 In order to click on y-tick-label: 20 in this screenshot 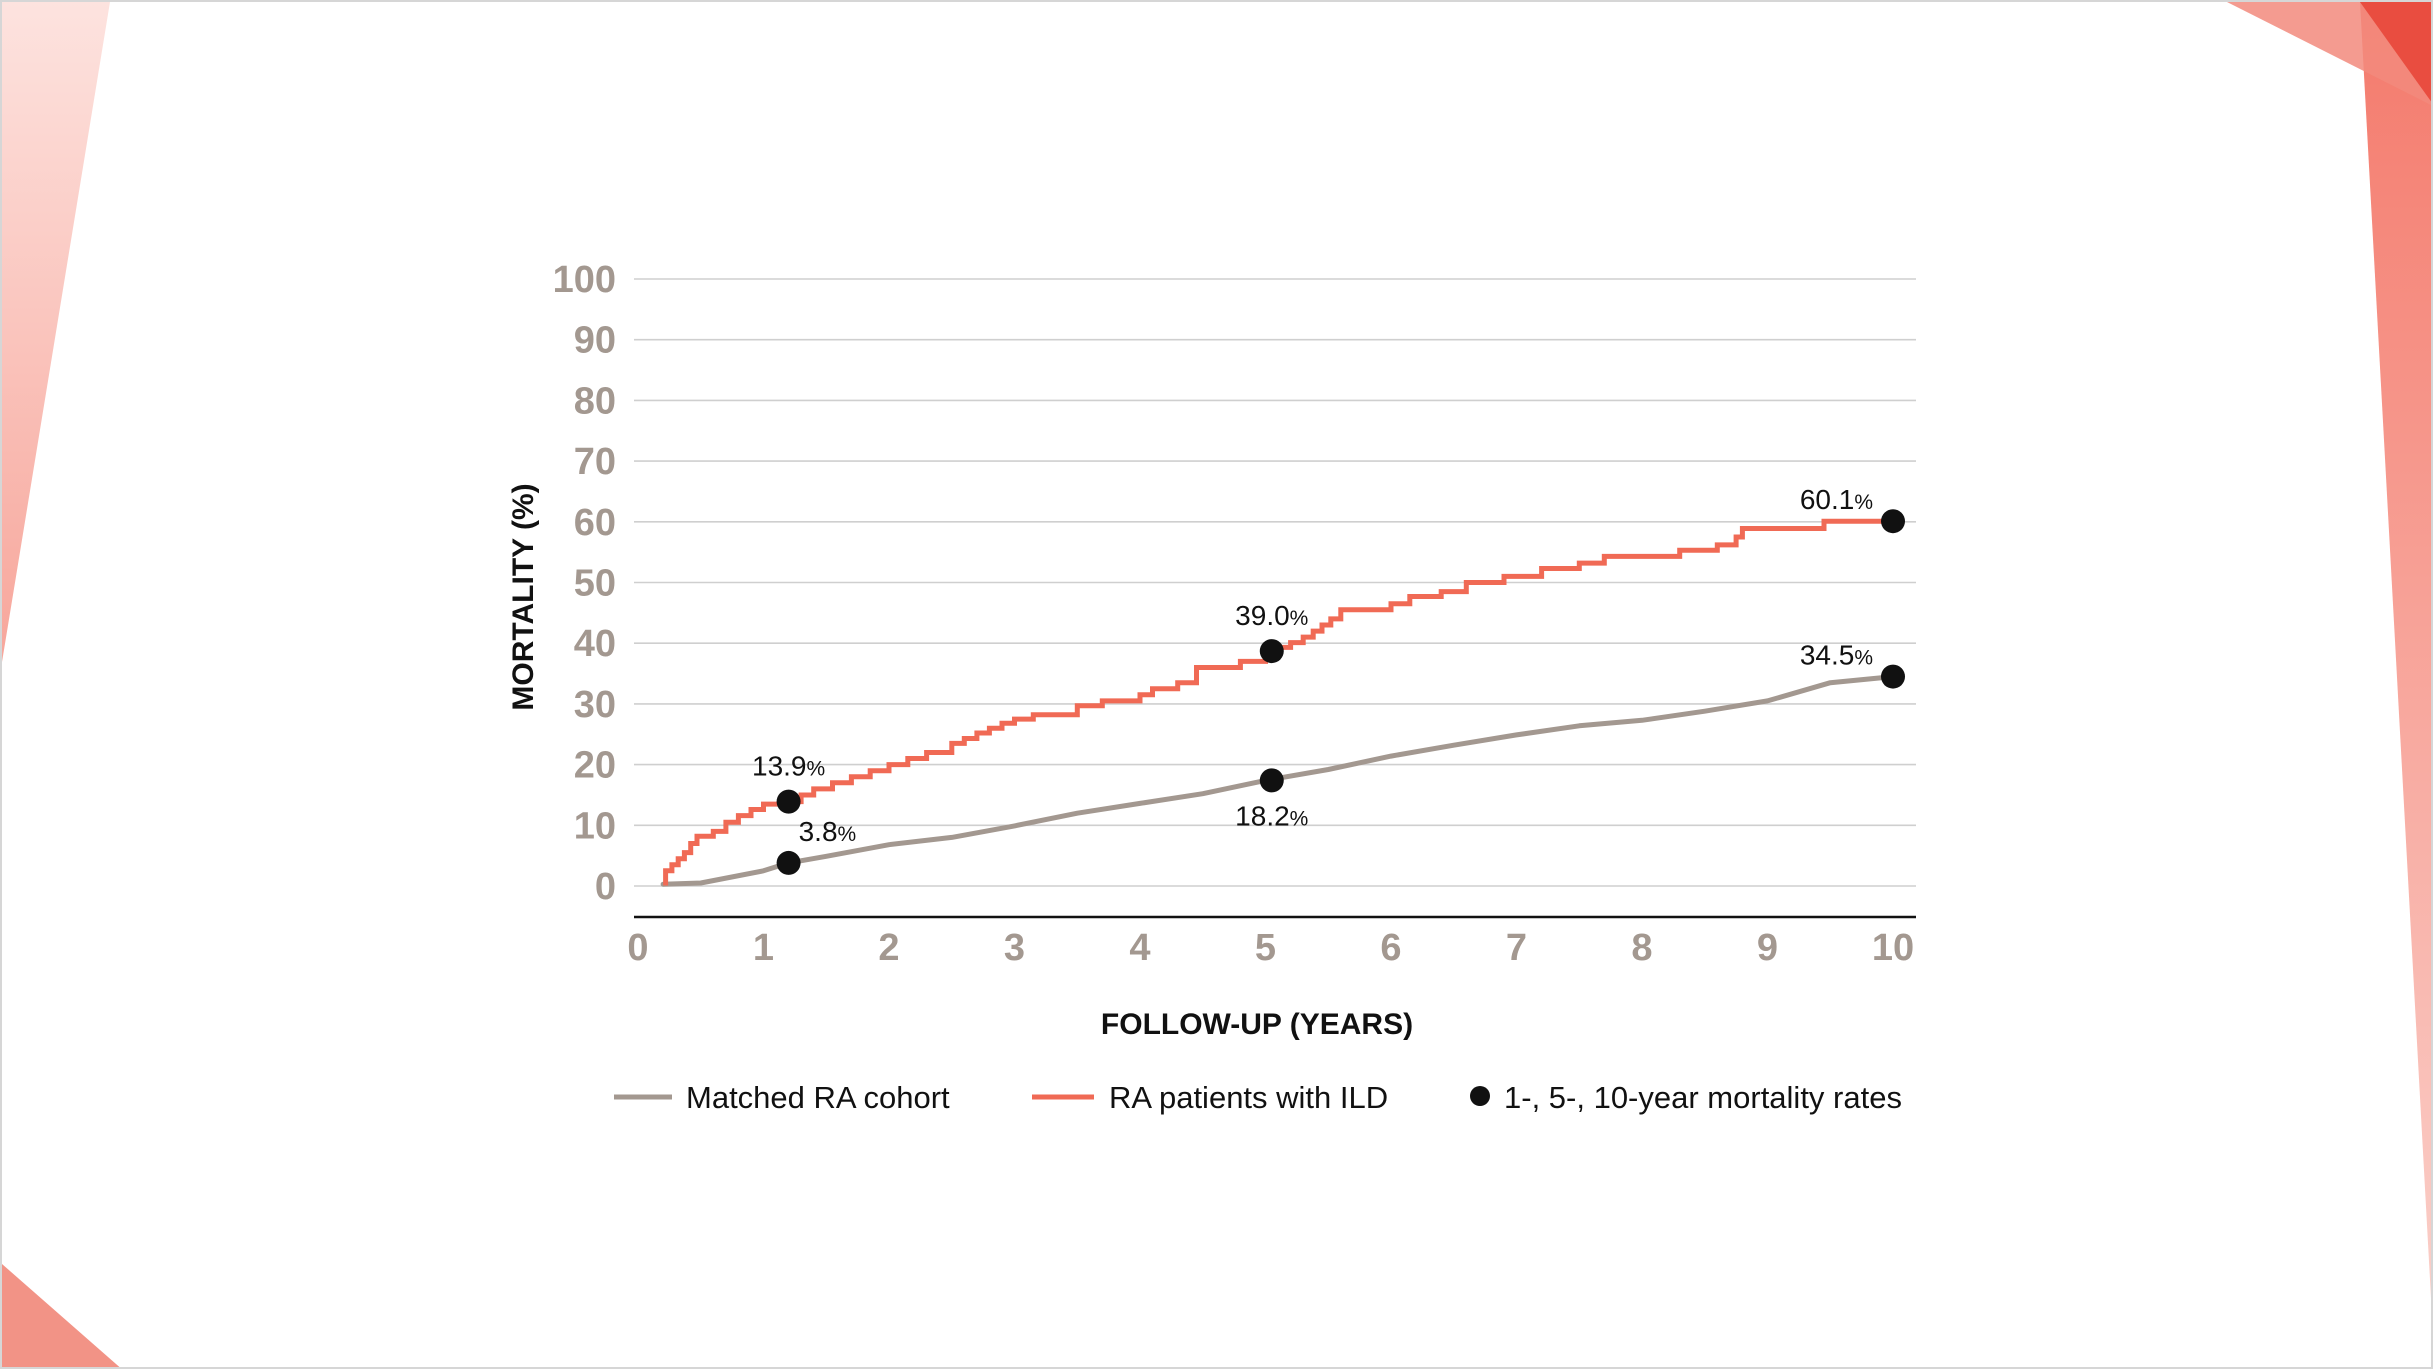, I will do `click(595, 766)`.